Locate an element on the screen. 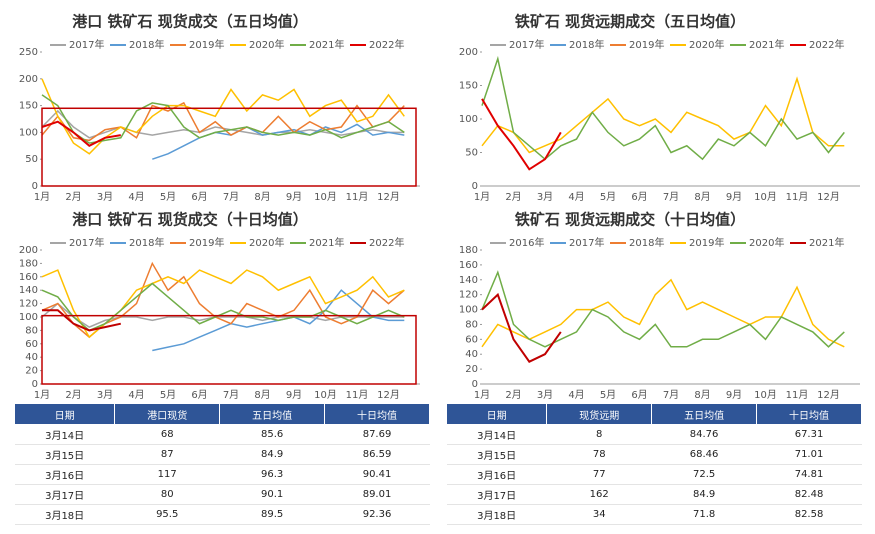  y-tick-label: 20 is located at coordinates (471, 369).